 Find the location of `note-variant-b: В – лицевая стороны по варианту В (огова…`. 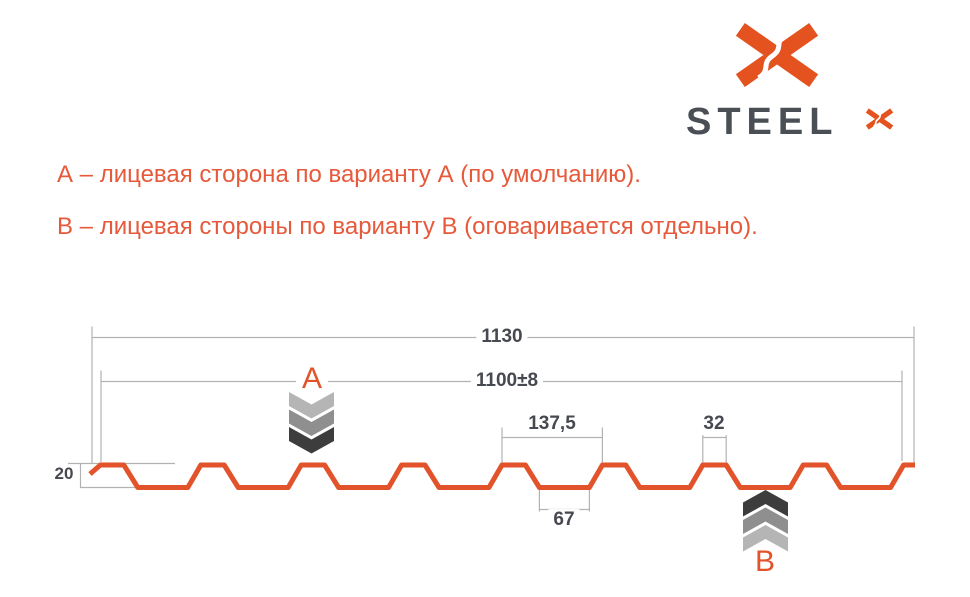

note-variant-b: В – лицевая стороны по варианту В (огова… is located at coordinates (407, 226).